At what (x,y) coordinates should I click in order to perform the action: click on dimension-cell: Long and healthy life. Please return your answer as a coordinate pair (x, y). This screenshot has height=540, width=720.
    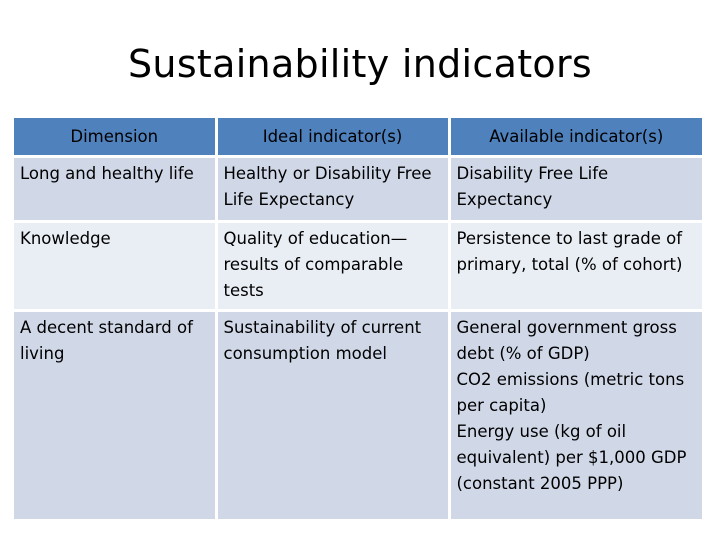
    Looking at the image, I should click on (116, 188).